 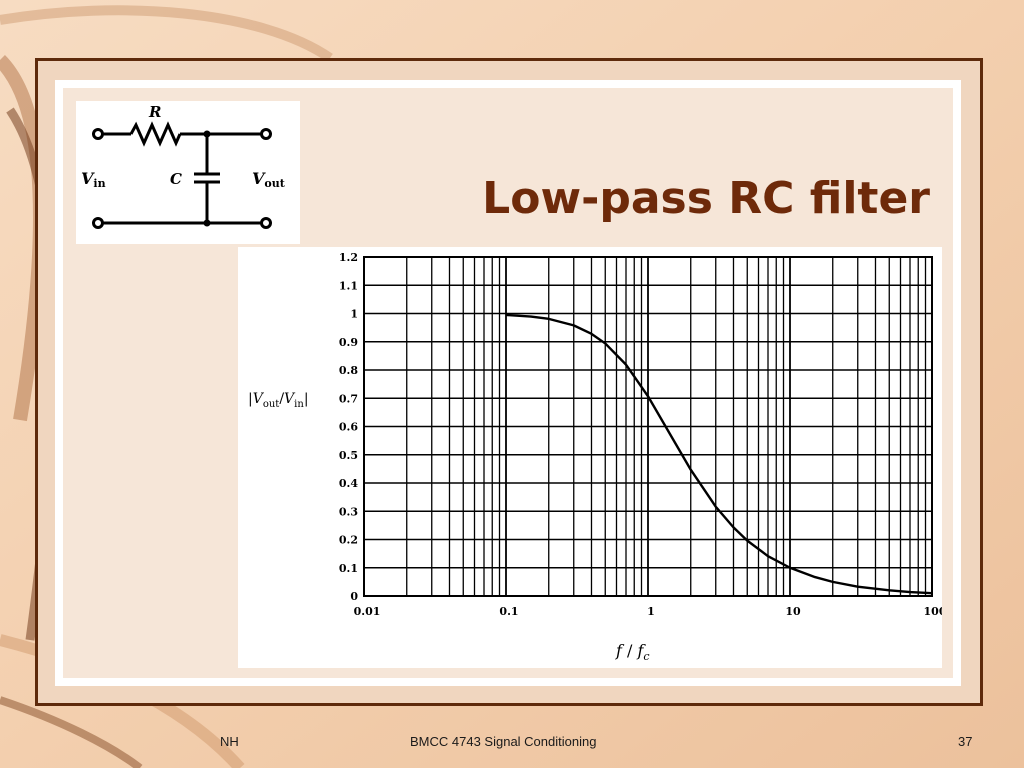 What do you see at coordinates (508, 611) in the screenshot?
I see `x-tick-label: 0.1` at bounding box center [508, 611].